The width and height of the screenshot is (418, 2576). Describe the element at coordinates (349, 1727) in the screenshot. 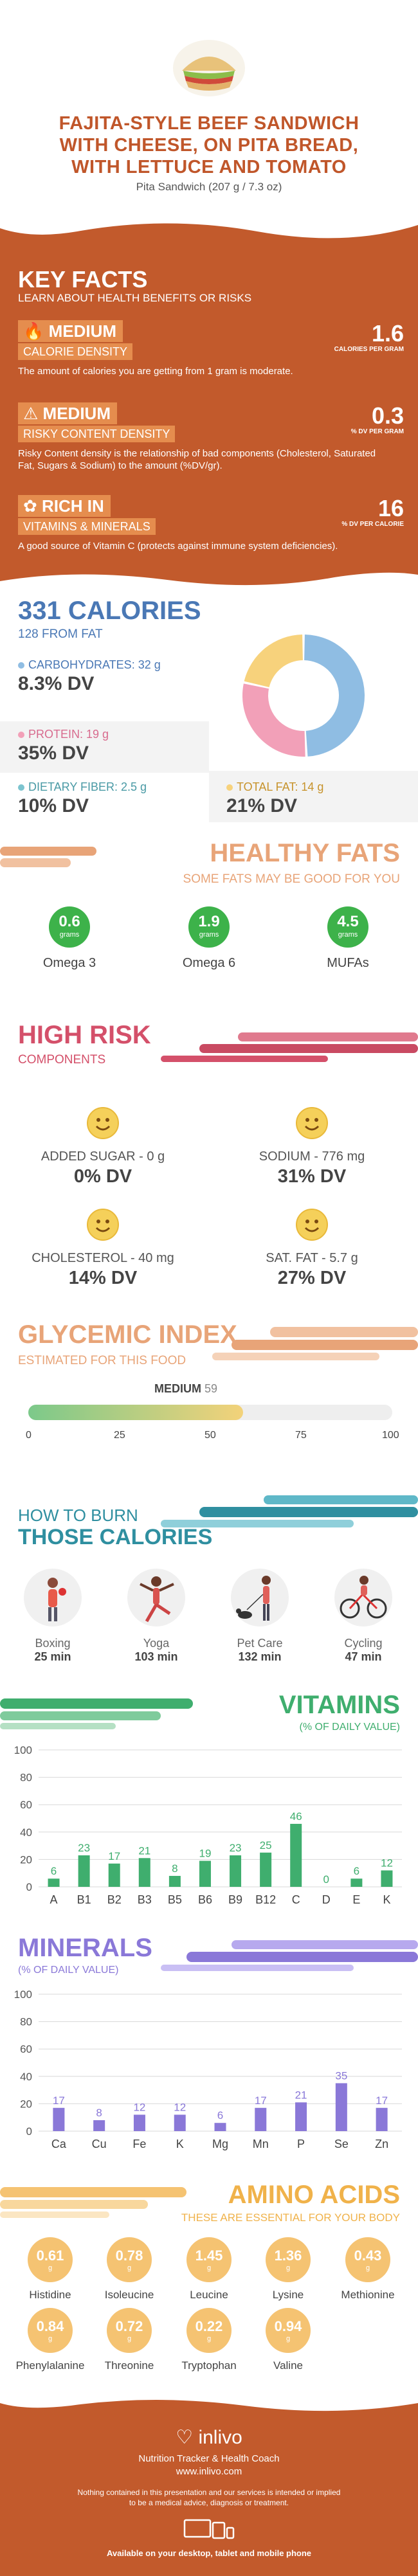

I see `vitamins-subtitle: (% OF DAILY VALUE)` at that location.